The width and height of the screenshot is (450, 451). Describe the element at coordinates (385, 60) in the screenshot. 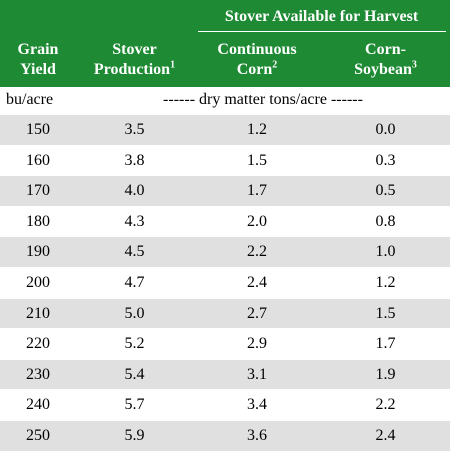

I see `corn-soybean-header: Corn- Soybean3` at that location.